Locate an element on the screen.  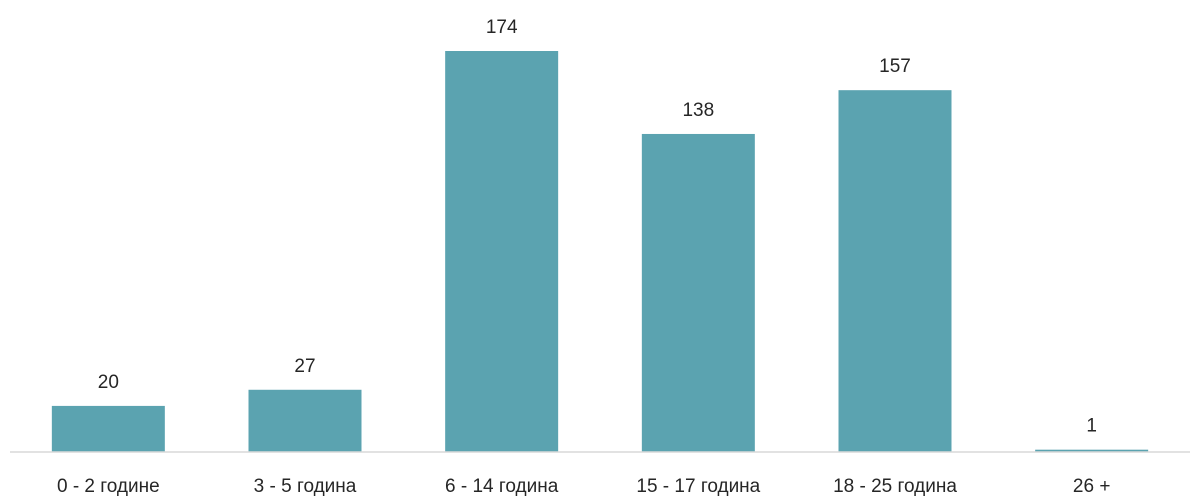
x-tick-label: 3 - 5 година is located at coordinates (305, 486).